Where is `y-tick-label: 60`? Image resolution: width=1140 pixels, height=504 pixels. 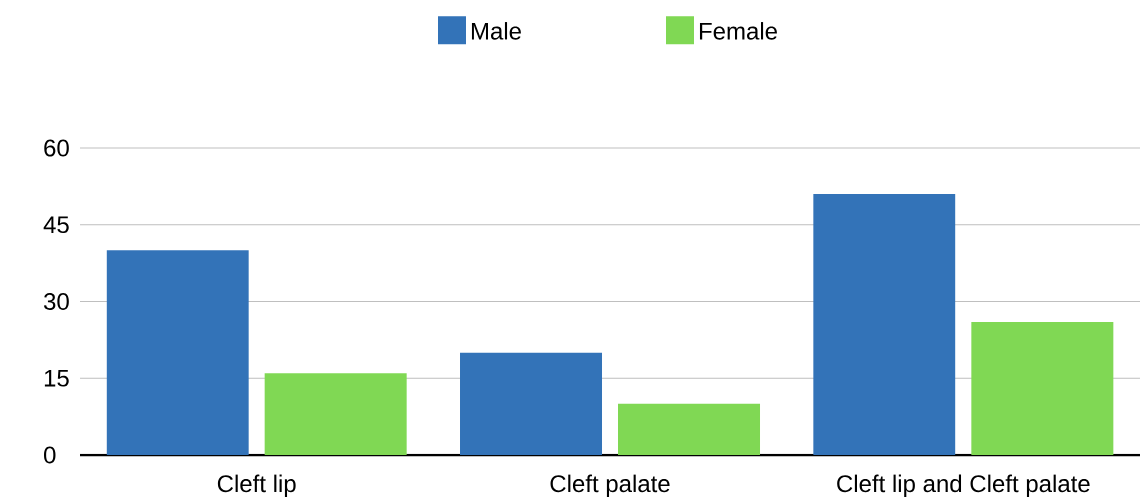
y-tick-label: 60 is located at coordinates (56, 148).